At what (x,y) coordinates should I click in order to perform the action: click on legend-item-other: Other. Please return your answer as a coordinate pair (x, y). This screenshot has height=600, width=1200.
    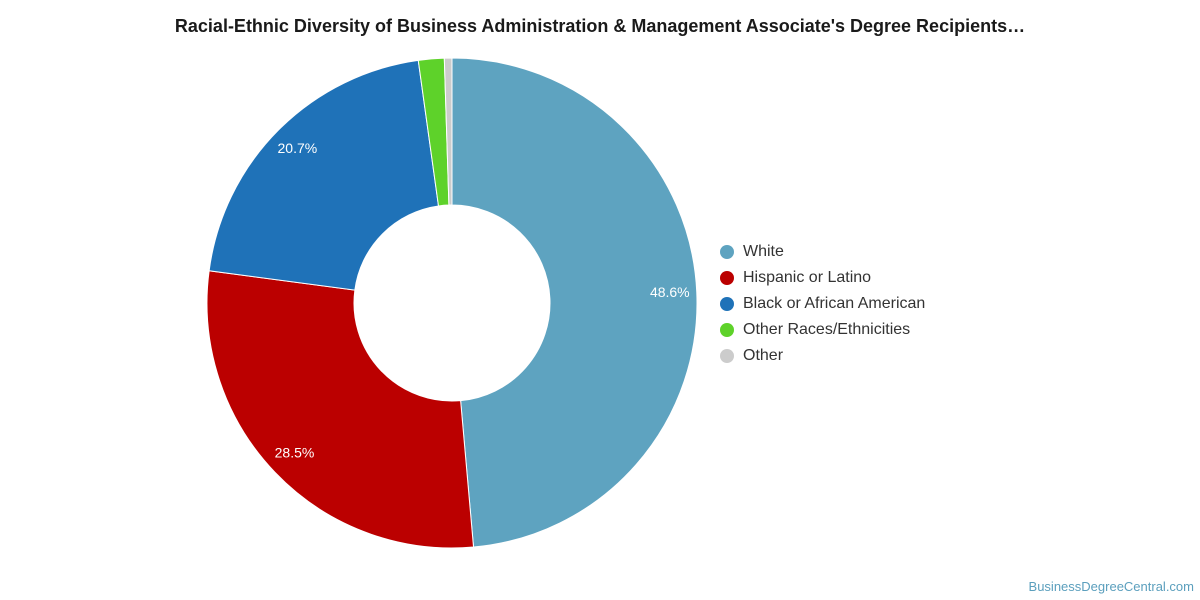
    Looking at the image, I should click on (822, 356).